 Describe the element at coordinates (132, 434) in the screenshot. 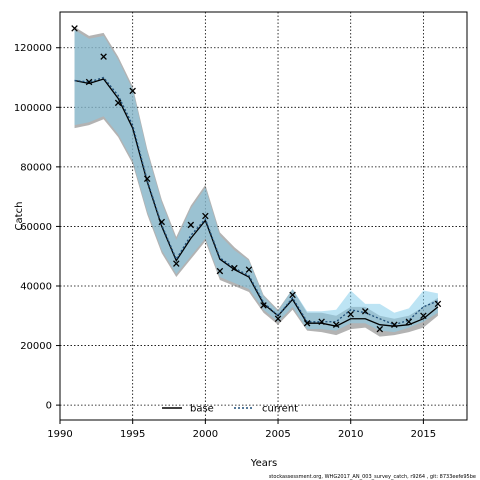

I see `x-tick-label: 1995` at that location.